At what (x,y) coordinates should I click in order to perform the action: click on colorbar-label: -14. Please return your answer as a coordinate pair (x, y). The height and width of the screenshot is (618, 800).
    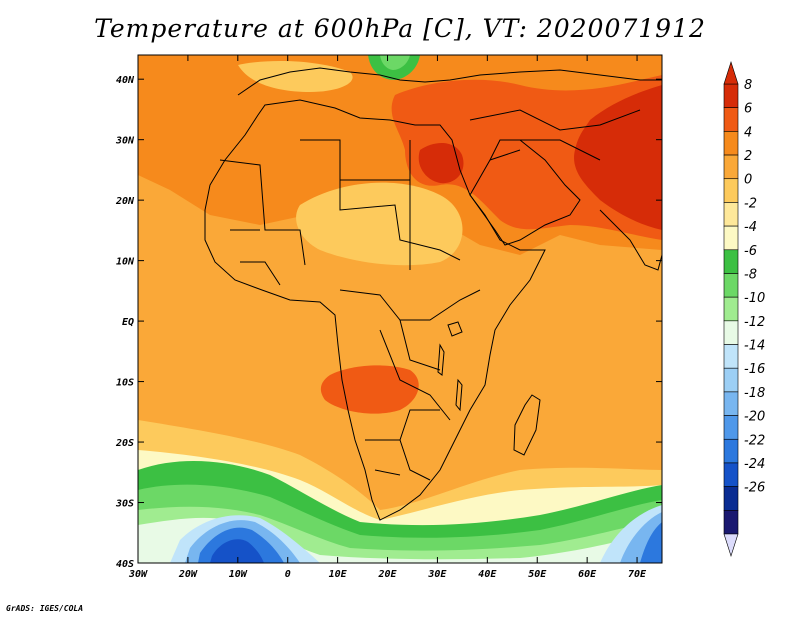
    Looking at the image, I should click on (754, 346).